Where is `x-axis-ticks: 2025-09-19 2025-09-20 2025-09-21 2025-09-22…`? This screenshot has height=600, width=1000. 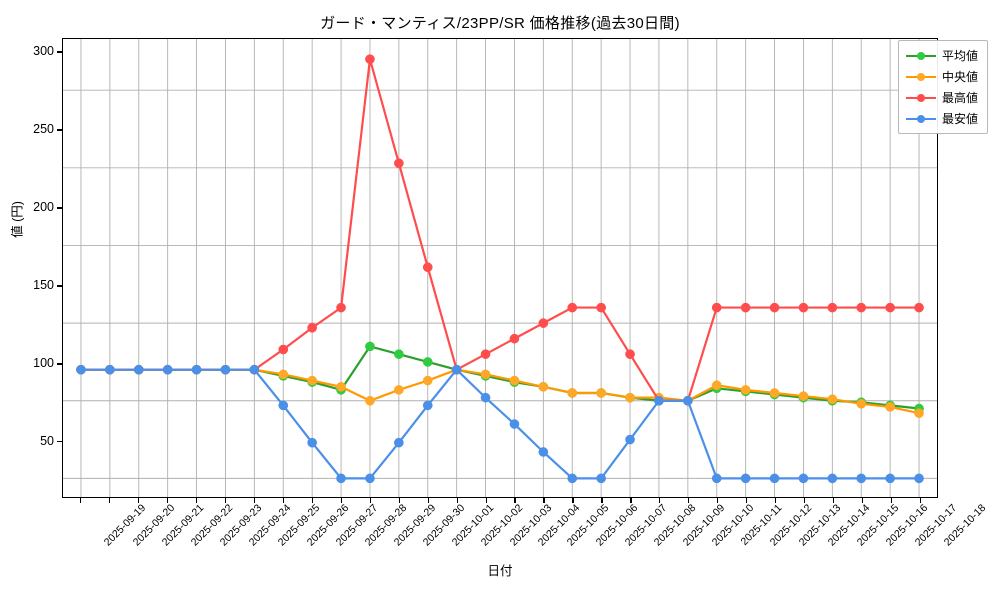 x-axis-ticks: 2025-09-19 2025-09-20 2025-09-21 2025-09-22… is located at coordinates (525, 540).